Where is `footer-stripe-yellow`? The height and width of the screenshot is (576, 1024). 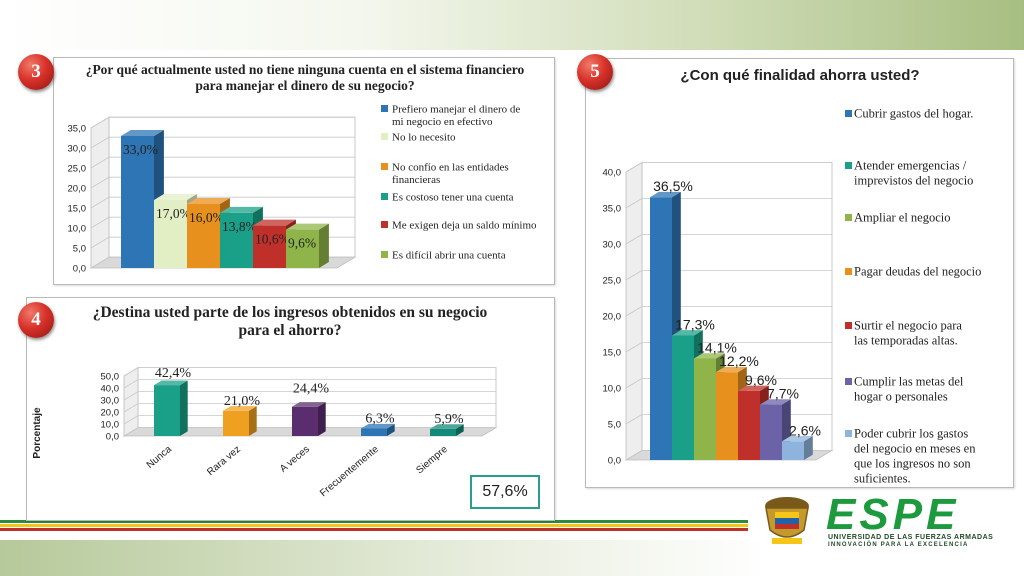 footer-stripe-yellow is located at coordinates (374, 525).